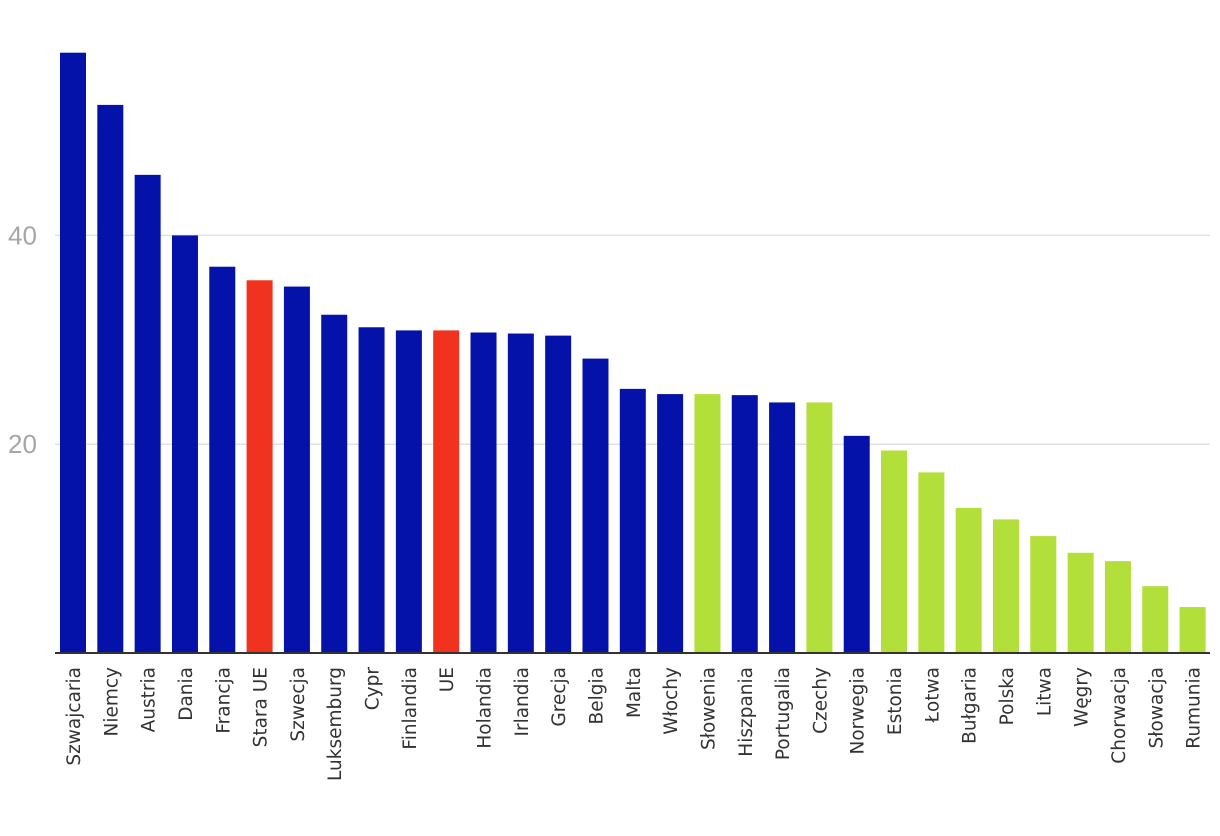 This screenshot has height=836, width=1220. Describe the element at coordinates (1082, 697) in the screenshot. I see `x-tick-label: Węgry` at that location.